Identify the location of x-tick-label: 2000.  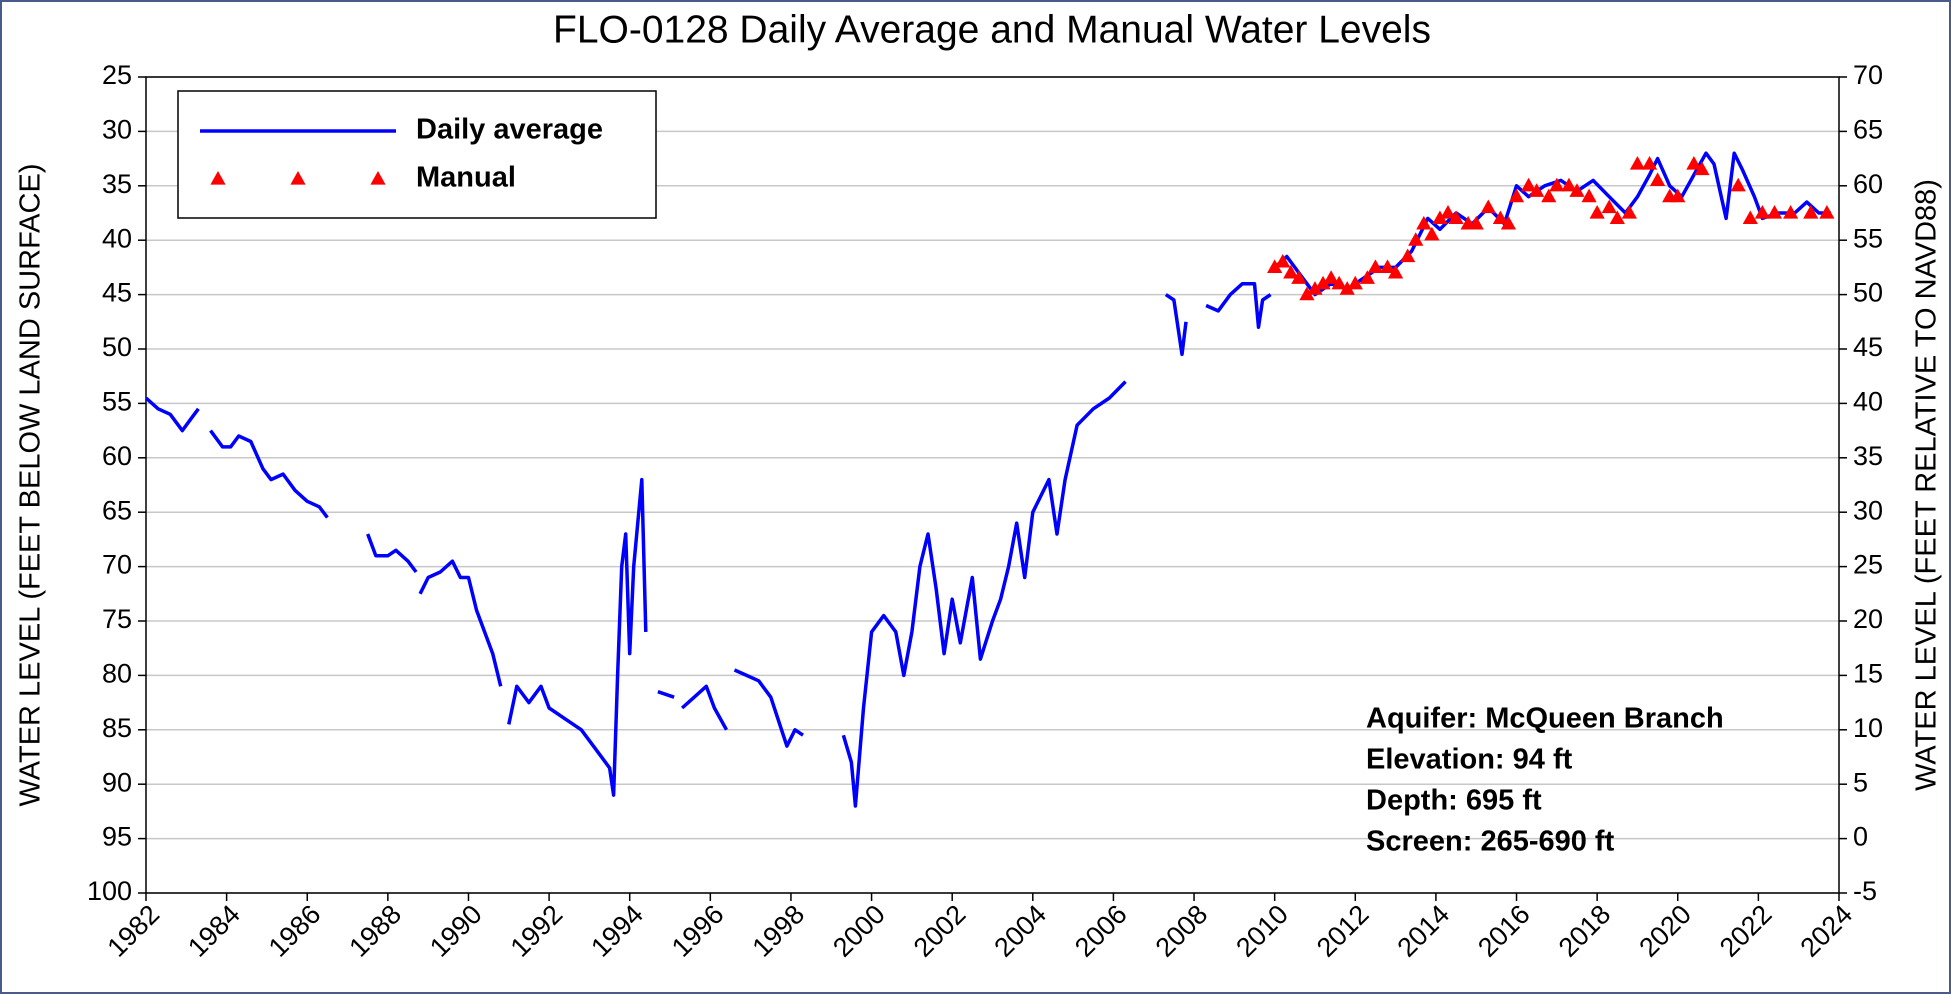
(859, 931).